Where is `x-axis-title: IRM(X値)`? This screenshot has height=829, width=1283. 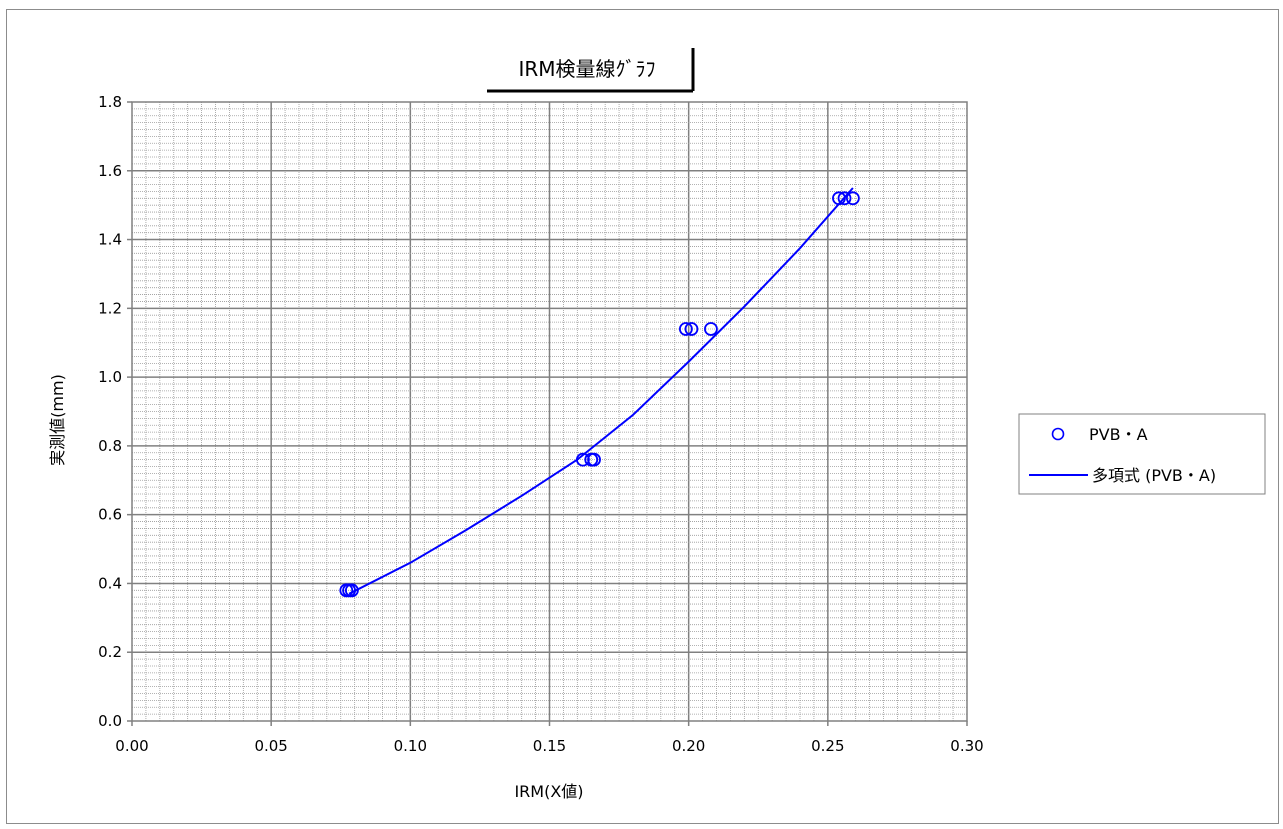 x-axis-title: IRM(X値) is located at coordinates (548, 791).